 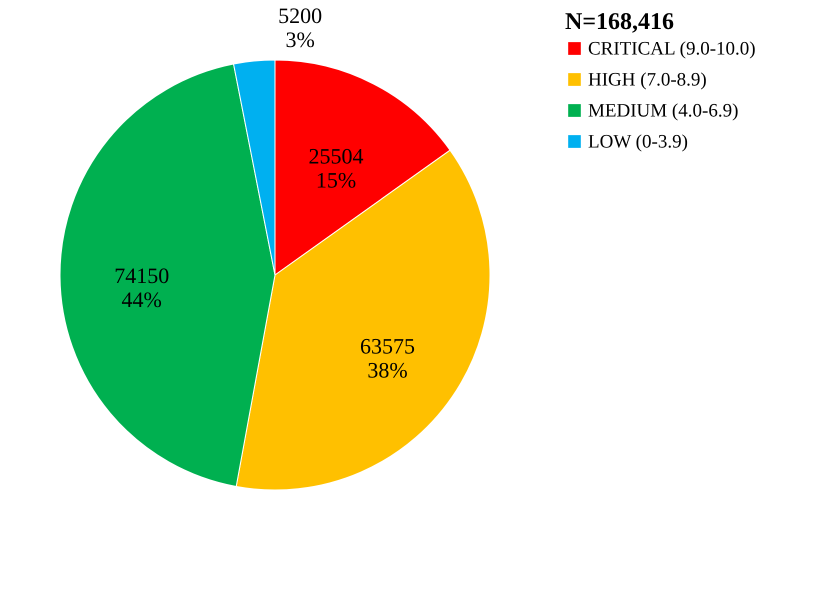 What do you see at coordinates (336, 168) in the screenshot?
I see `data-label: 25504 15%` at bounding box center [336, 168].